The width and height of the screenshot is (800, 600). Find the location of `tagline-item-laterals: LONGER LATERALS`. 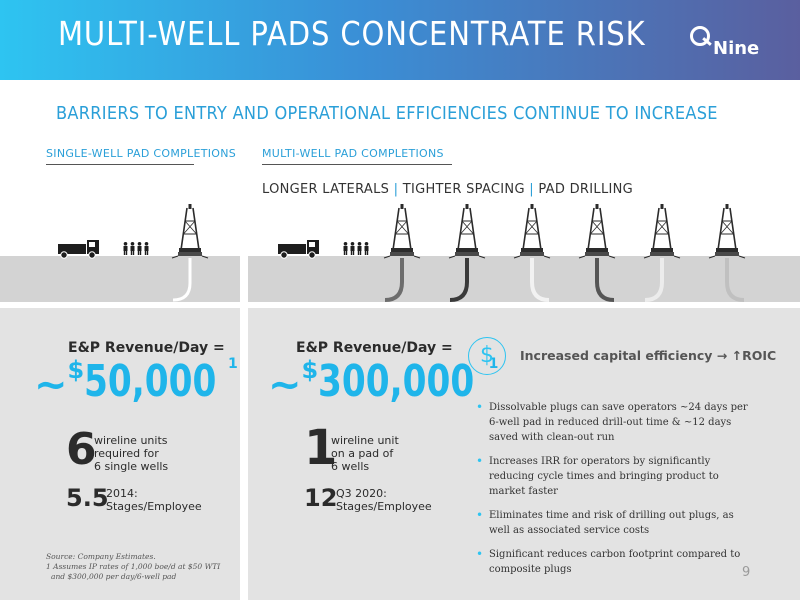

tagline-item-laterals: LONGER LATERALS is located at coordinates (326, 189).